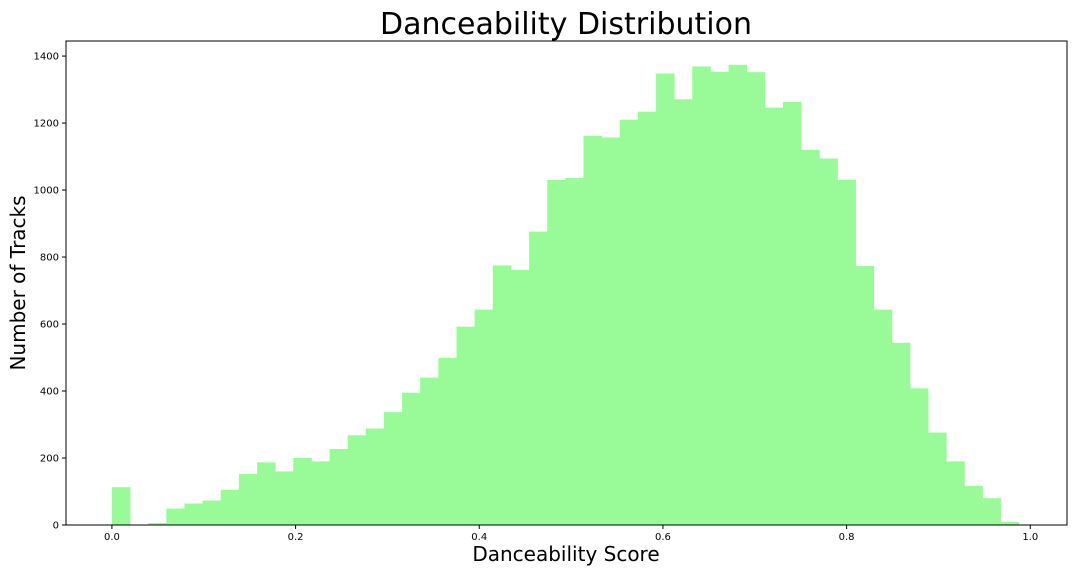 Image resolution: width=1080 pixels, height=576 pixels. I want to click on x-axis-label: Danceability Score, so click(565, 554).